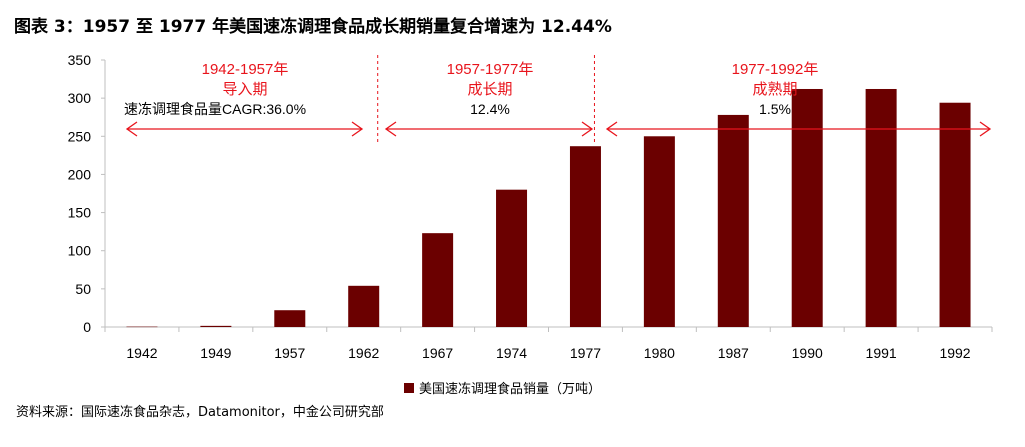 The image size is (1025, 447). I want to click on y-tick-label: 200, so click(80, 174).